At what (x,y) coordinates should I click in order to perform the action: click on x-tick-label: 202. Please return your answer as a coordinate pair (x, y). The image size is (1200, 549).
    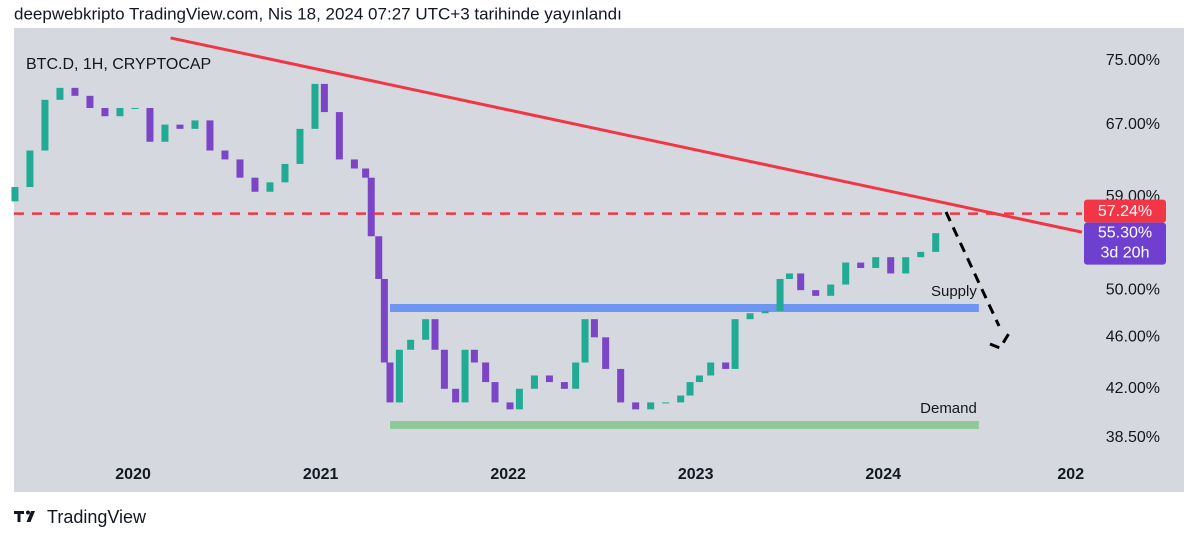
    Looking at the image, I should click on (1070, 474).